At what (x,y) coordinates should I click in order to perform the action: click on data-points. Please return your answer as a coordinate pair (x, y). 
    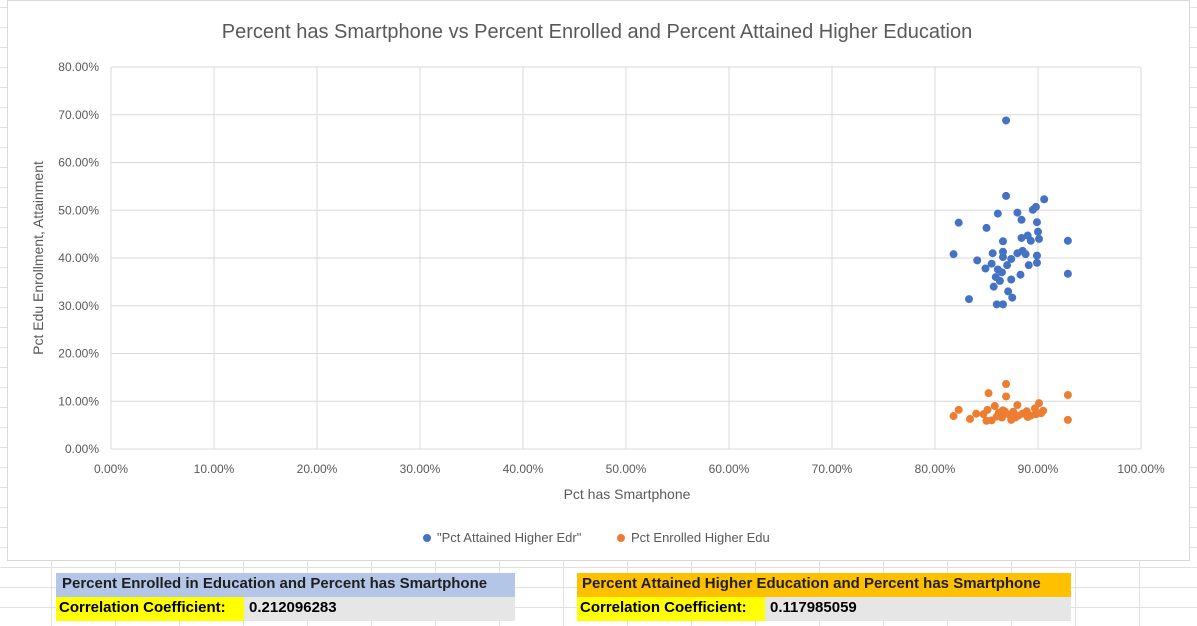
    Looking at the image, I should click on (1010, 270).